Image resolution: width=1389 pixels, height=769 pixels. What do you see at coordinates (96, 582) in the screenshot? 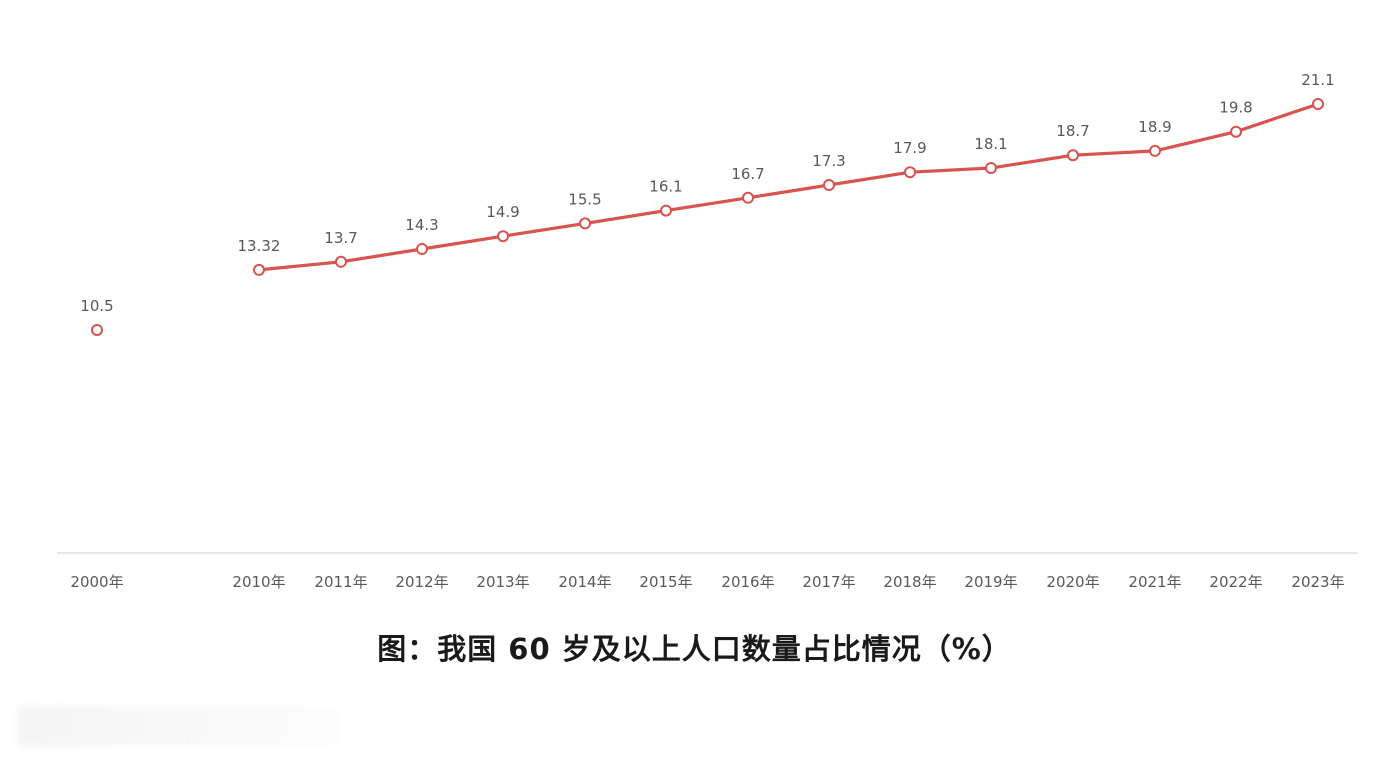
I see `x-tick-label: 2000年` at bounding box center [96, 582].